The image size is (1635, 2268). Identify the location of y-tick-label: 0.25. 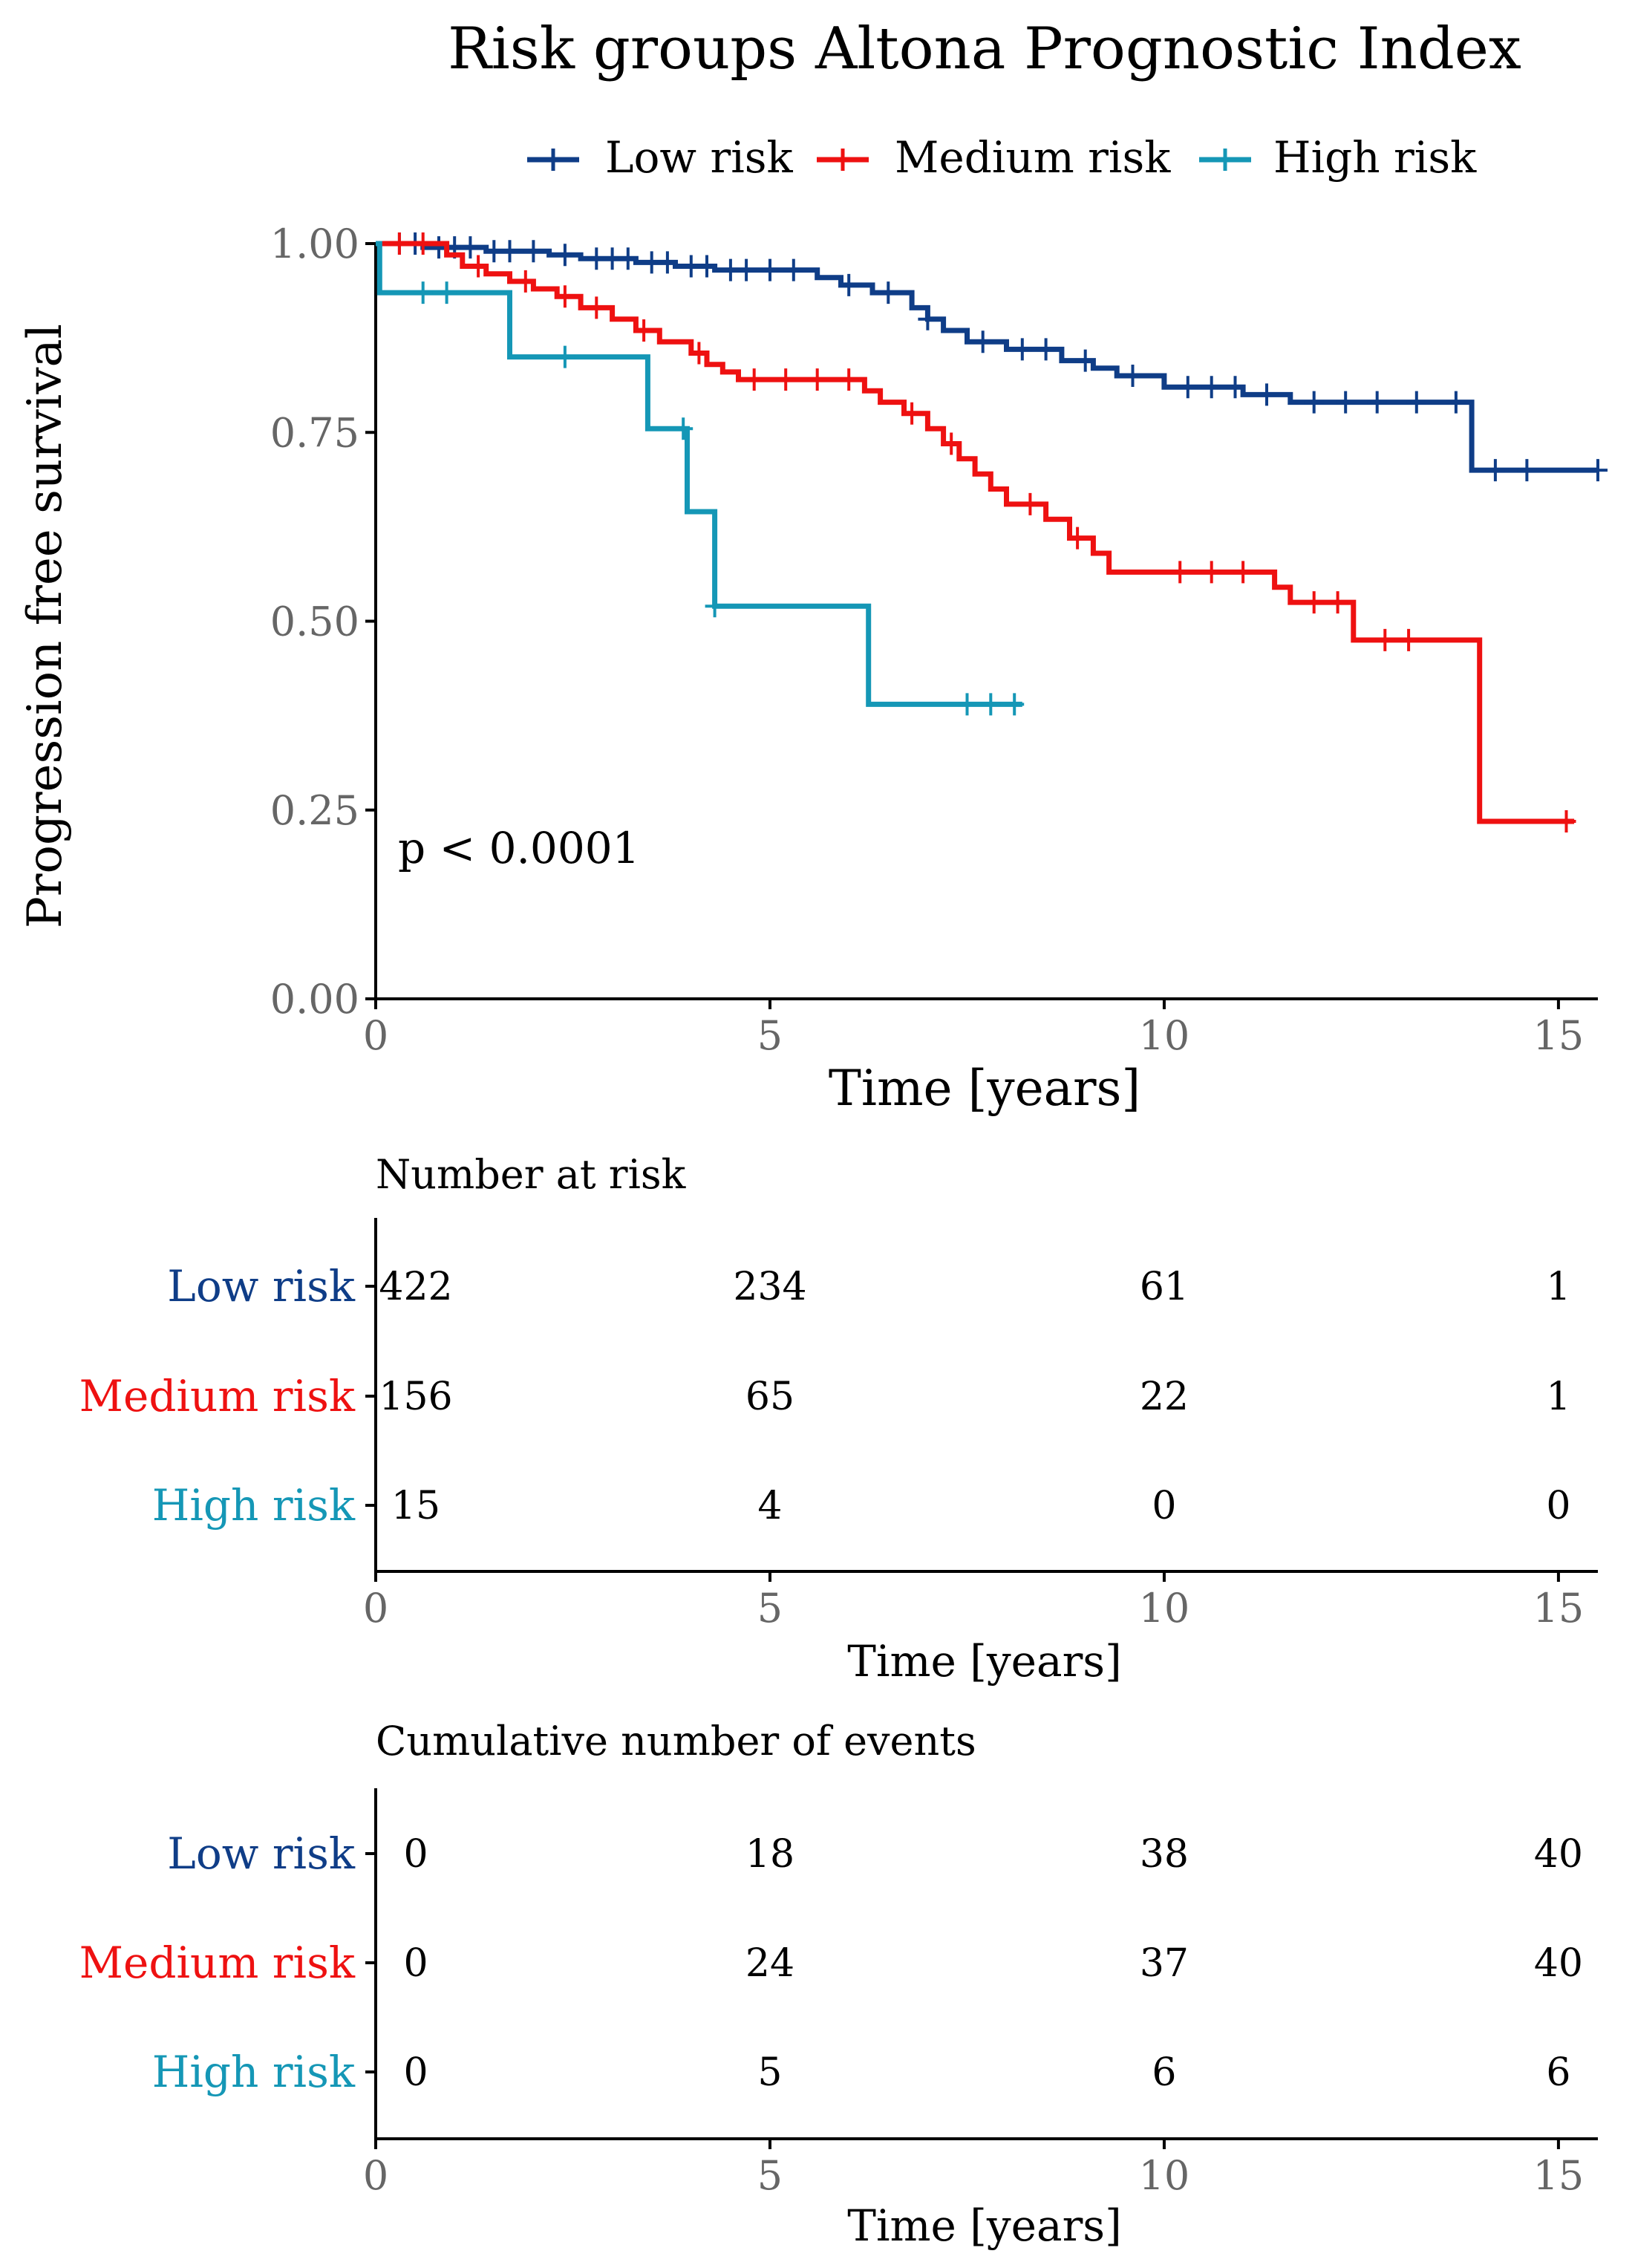
(314, 811).